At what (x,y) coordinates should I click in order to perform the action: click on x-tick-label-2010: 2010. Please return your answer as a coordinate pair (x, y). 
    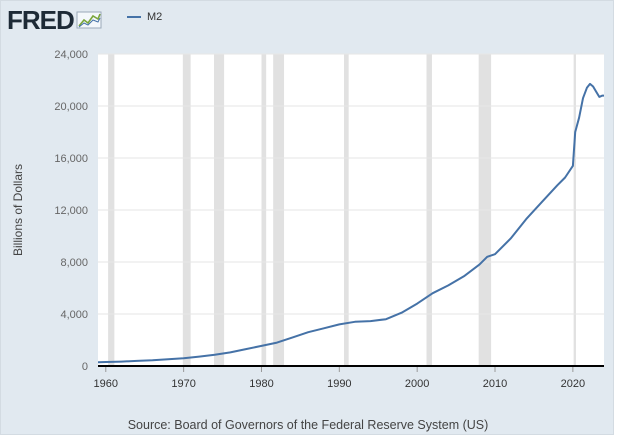
    Looking at the image, I should click on (495, 384).